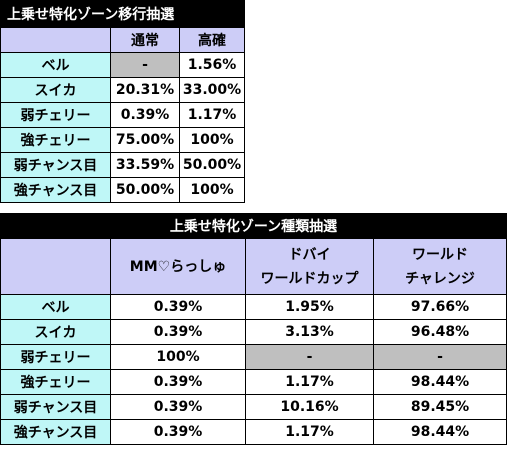  I want to click on table-row: 弱チェリー 100% - -, so click(253, 357).